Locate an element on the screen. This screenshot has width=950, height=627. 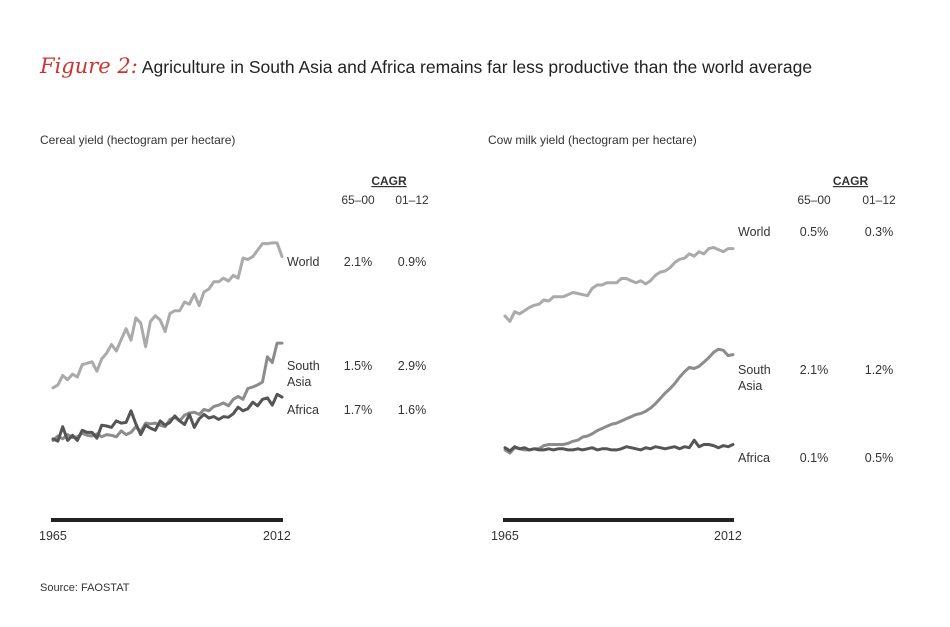
cereal-x-tick-end: 2012 is located at coordinates (277, 536).